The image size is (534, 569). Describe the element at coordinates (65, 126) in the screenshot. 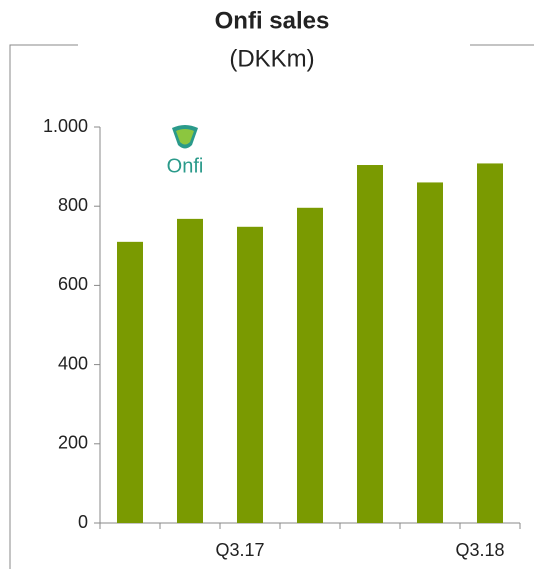

I see `y-tick-label: 1.000` at that location.